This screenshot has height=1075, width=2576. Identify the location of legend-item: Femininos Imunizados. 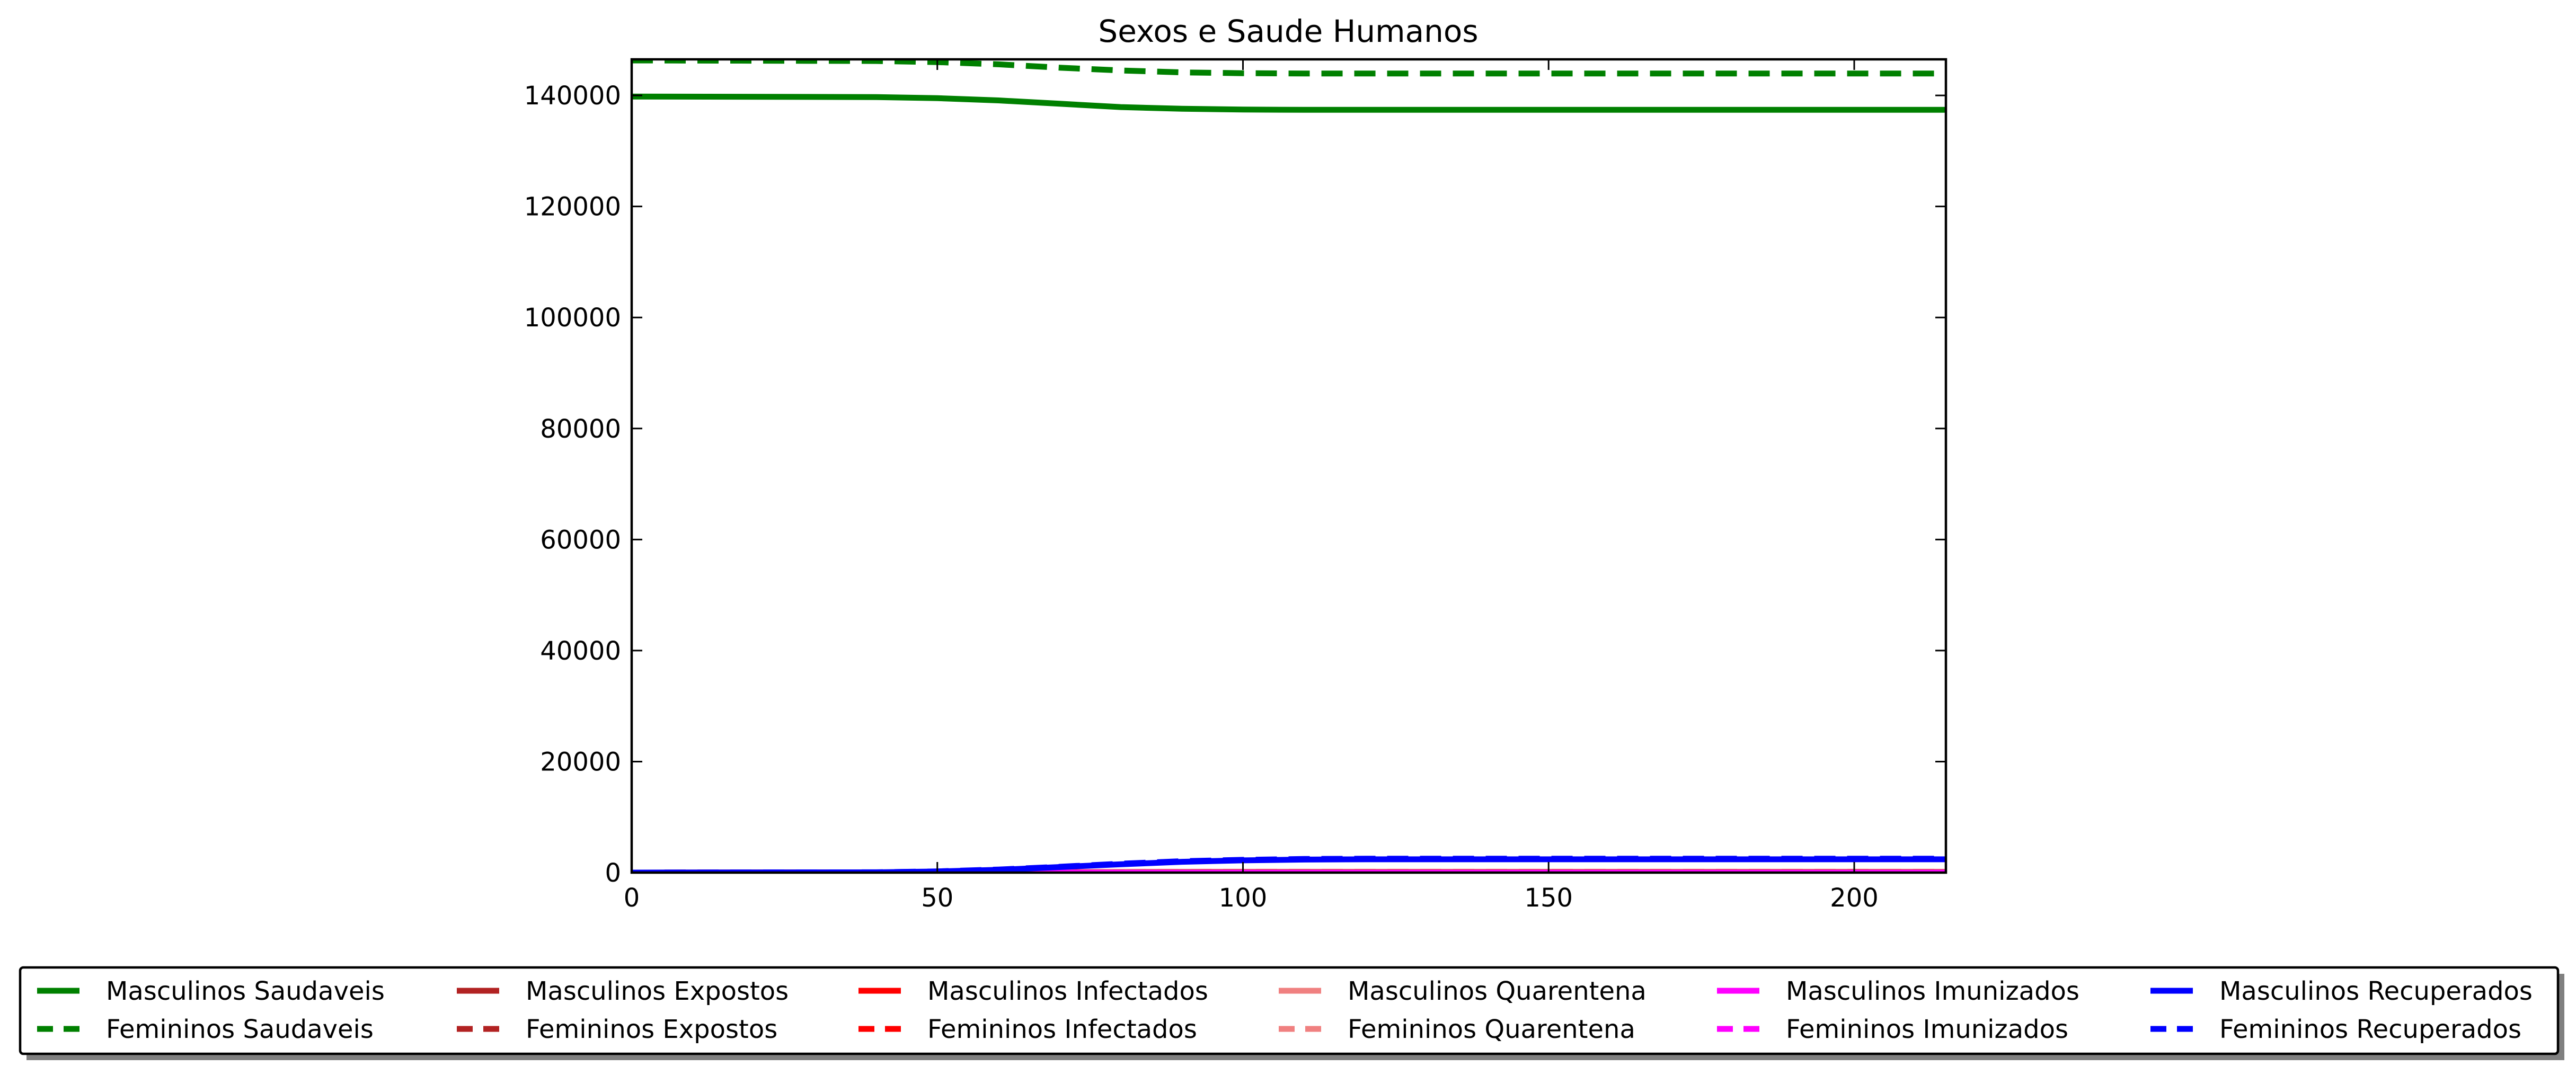
(1892, 1029).